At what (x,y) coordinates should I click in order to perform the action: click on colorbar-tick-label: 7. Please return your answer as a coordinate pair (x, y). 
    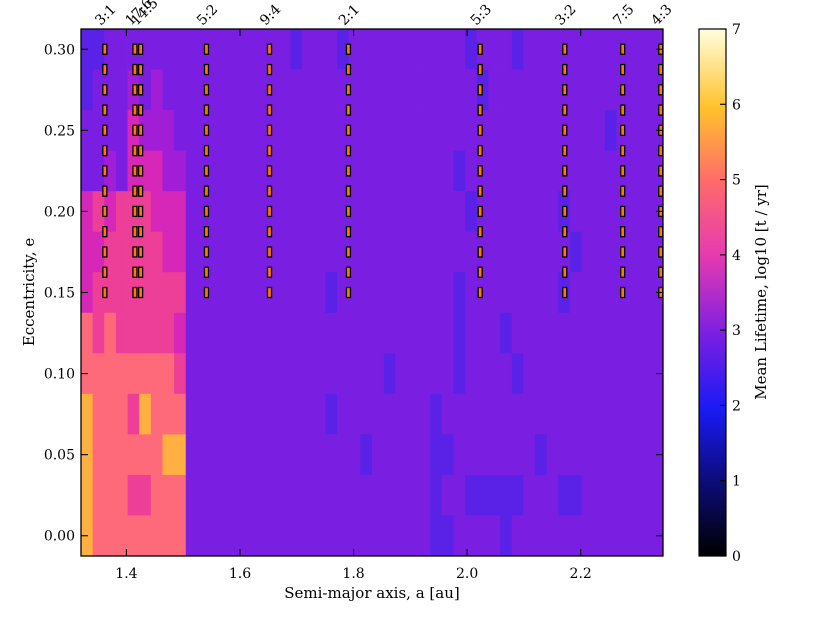
    Looking at the image, I should click on (736, 30).